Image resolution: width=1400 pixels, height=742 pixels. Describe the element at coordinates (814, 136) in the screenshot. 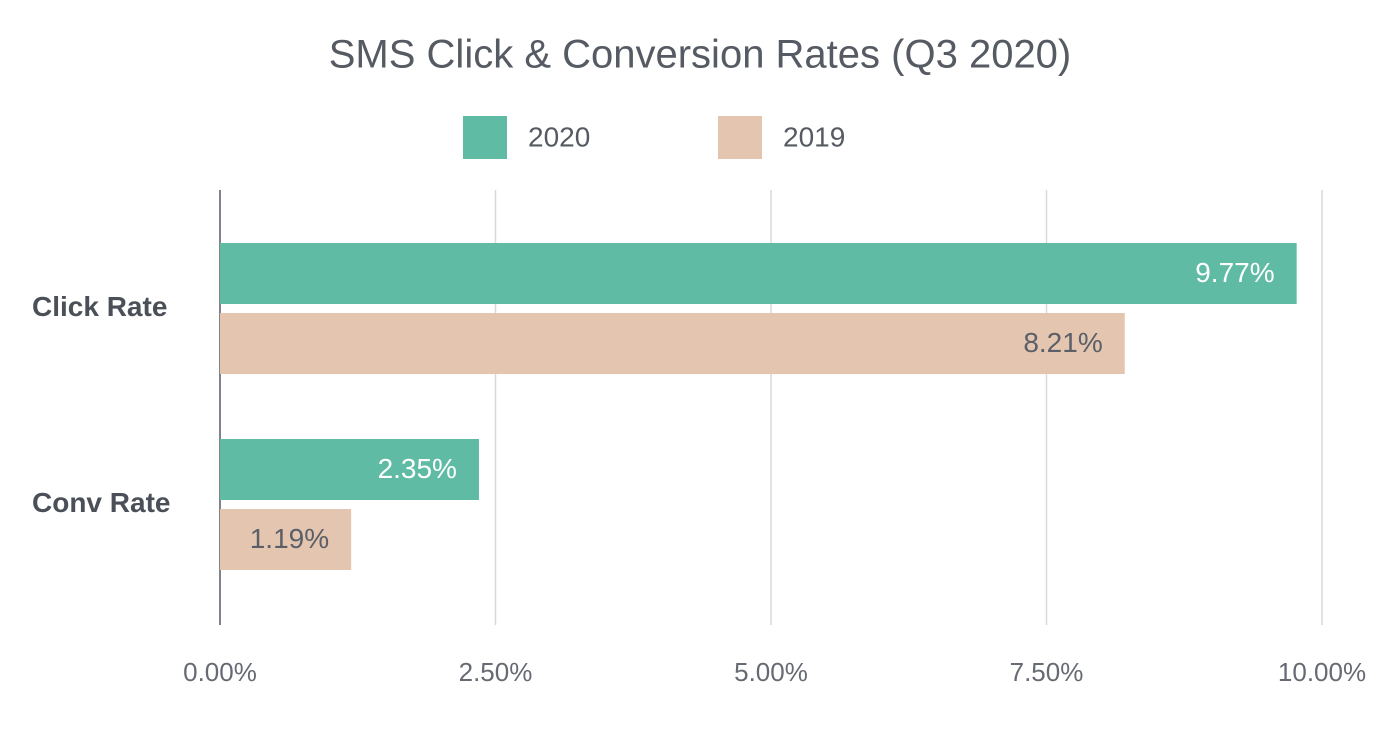

I see `legend-label: 2019` at that location.